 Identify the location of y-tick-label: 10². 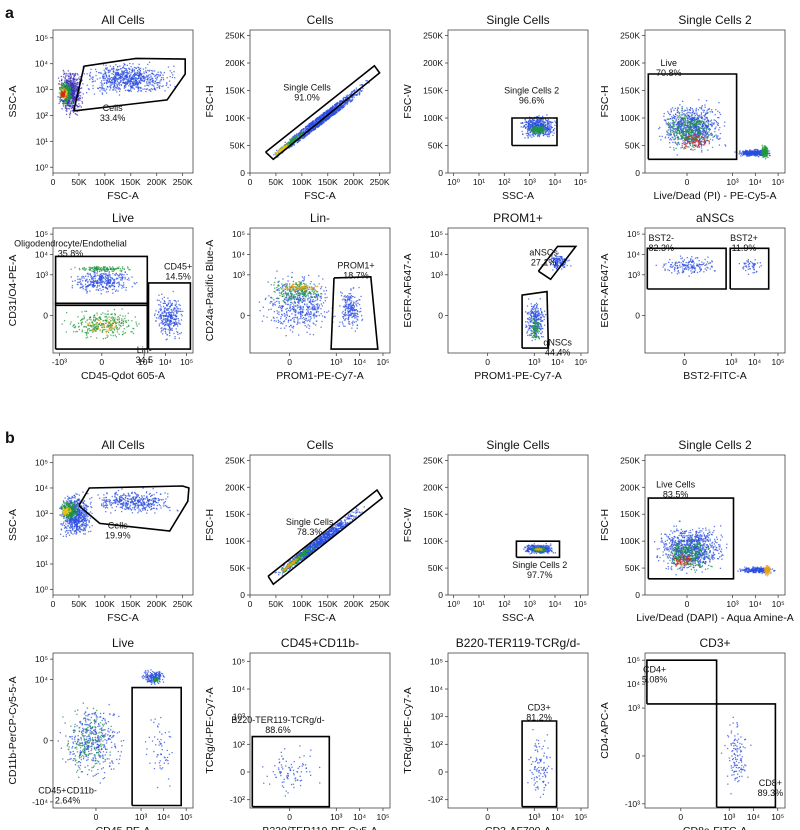
(42, 115).